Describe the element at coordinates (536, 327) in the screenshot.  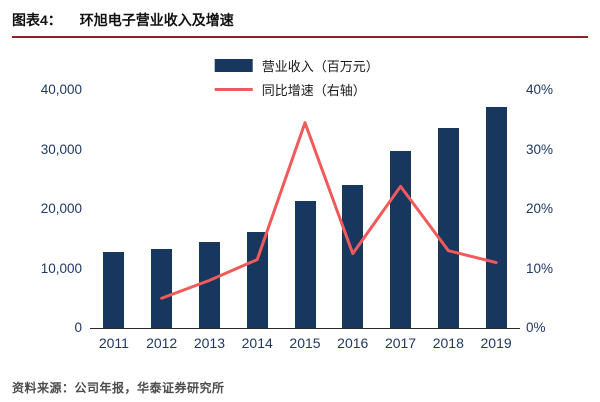
I see `right-axis-tick-0: 0%` at that location.